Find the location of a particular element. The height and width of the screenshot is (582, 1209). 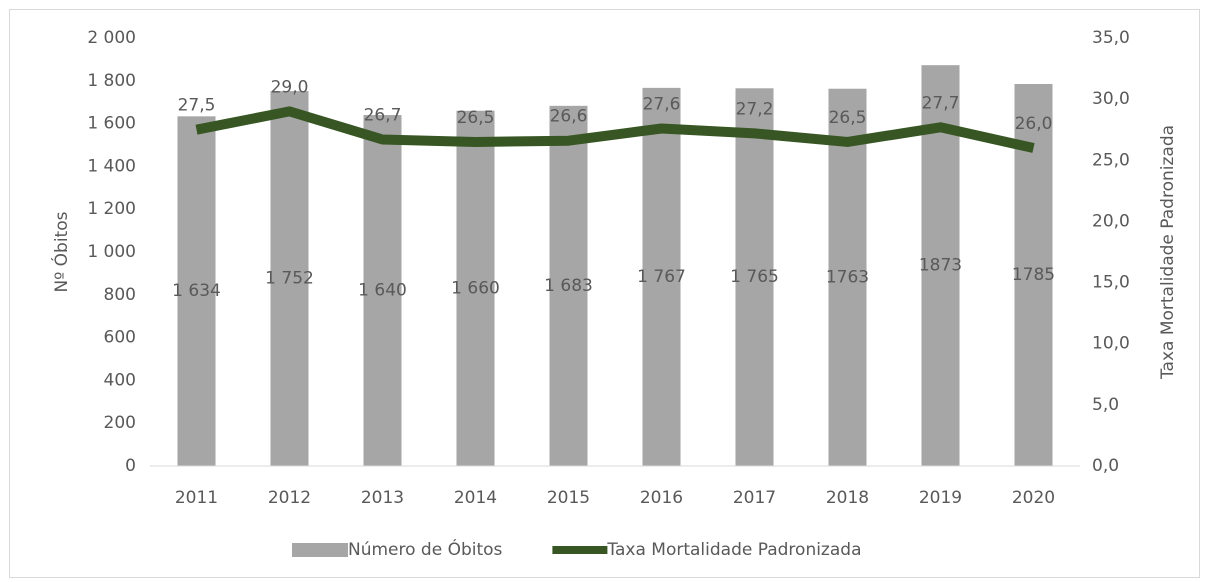

data-label: 27,7 is located at coordinates (941, 103).